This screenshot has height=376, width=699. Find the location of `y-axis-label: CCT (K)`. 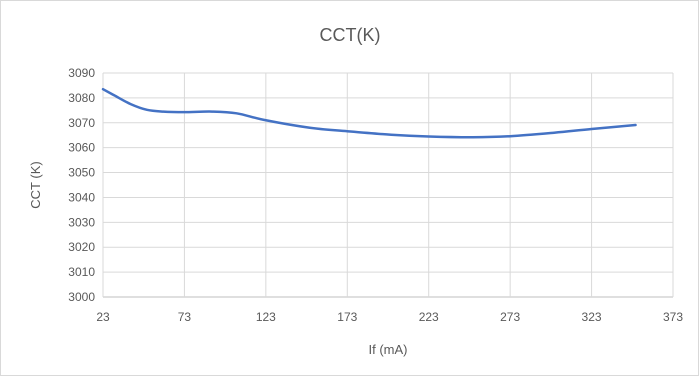

y-axis-label: CCT (K) is located at coordinates (35, 184).